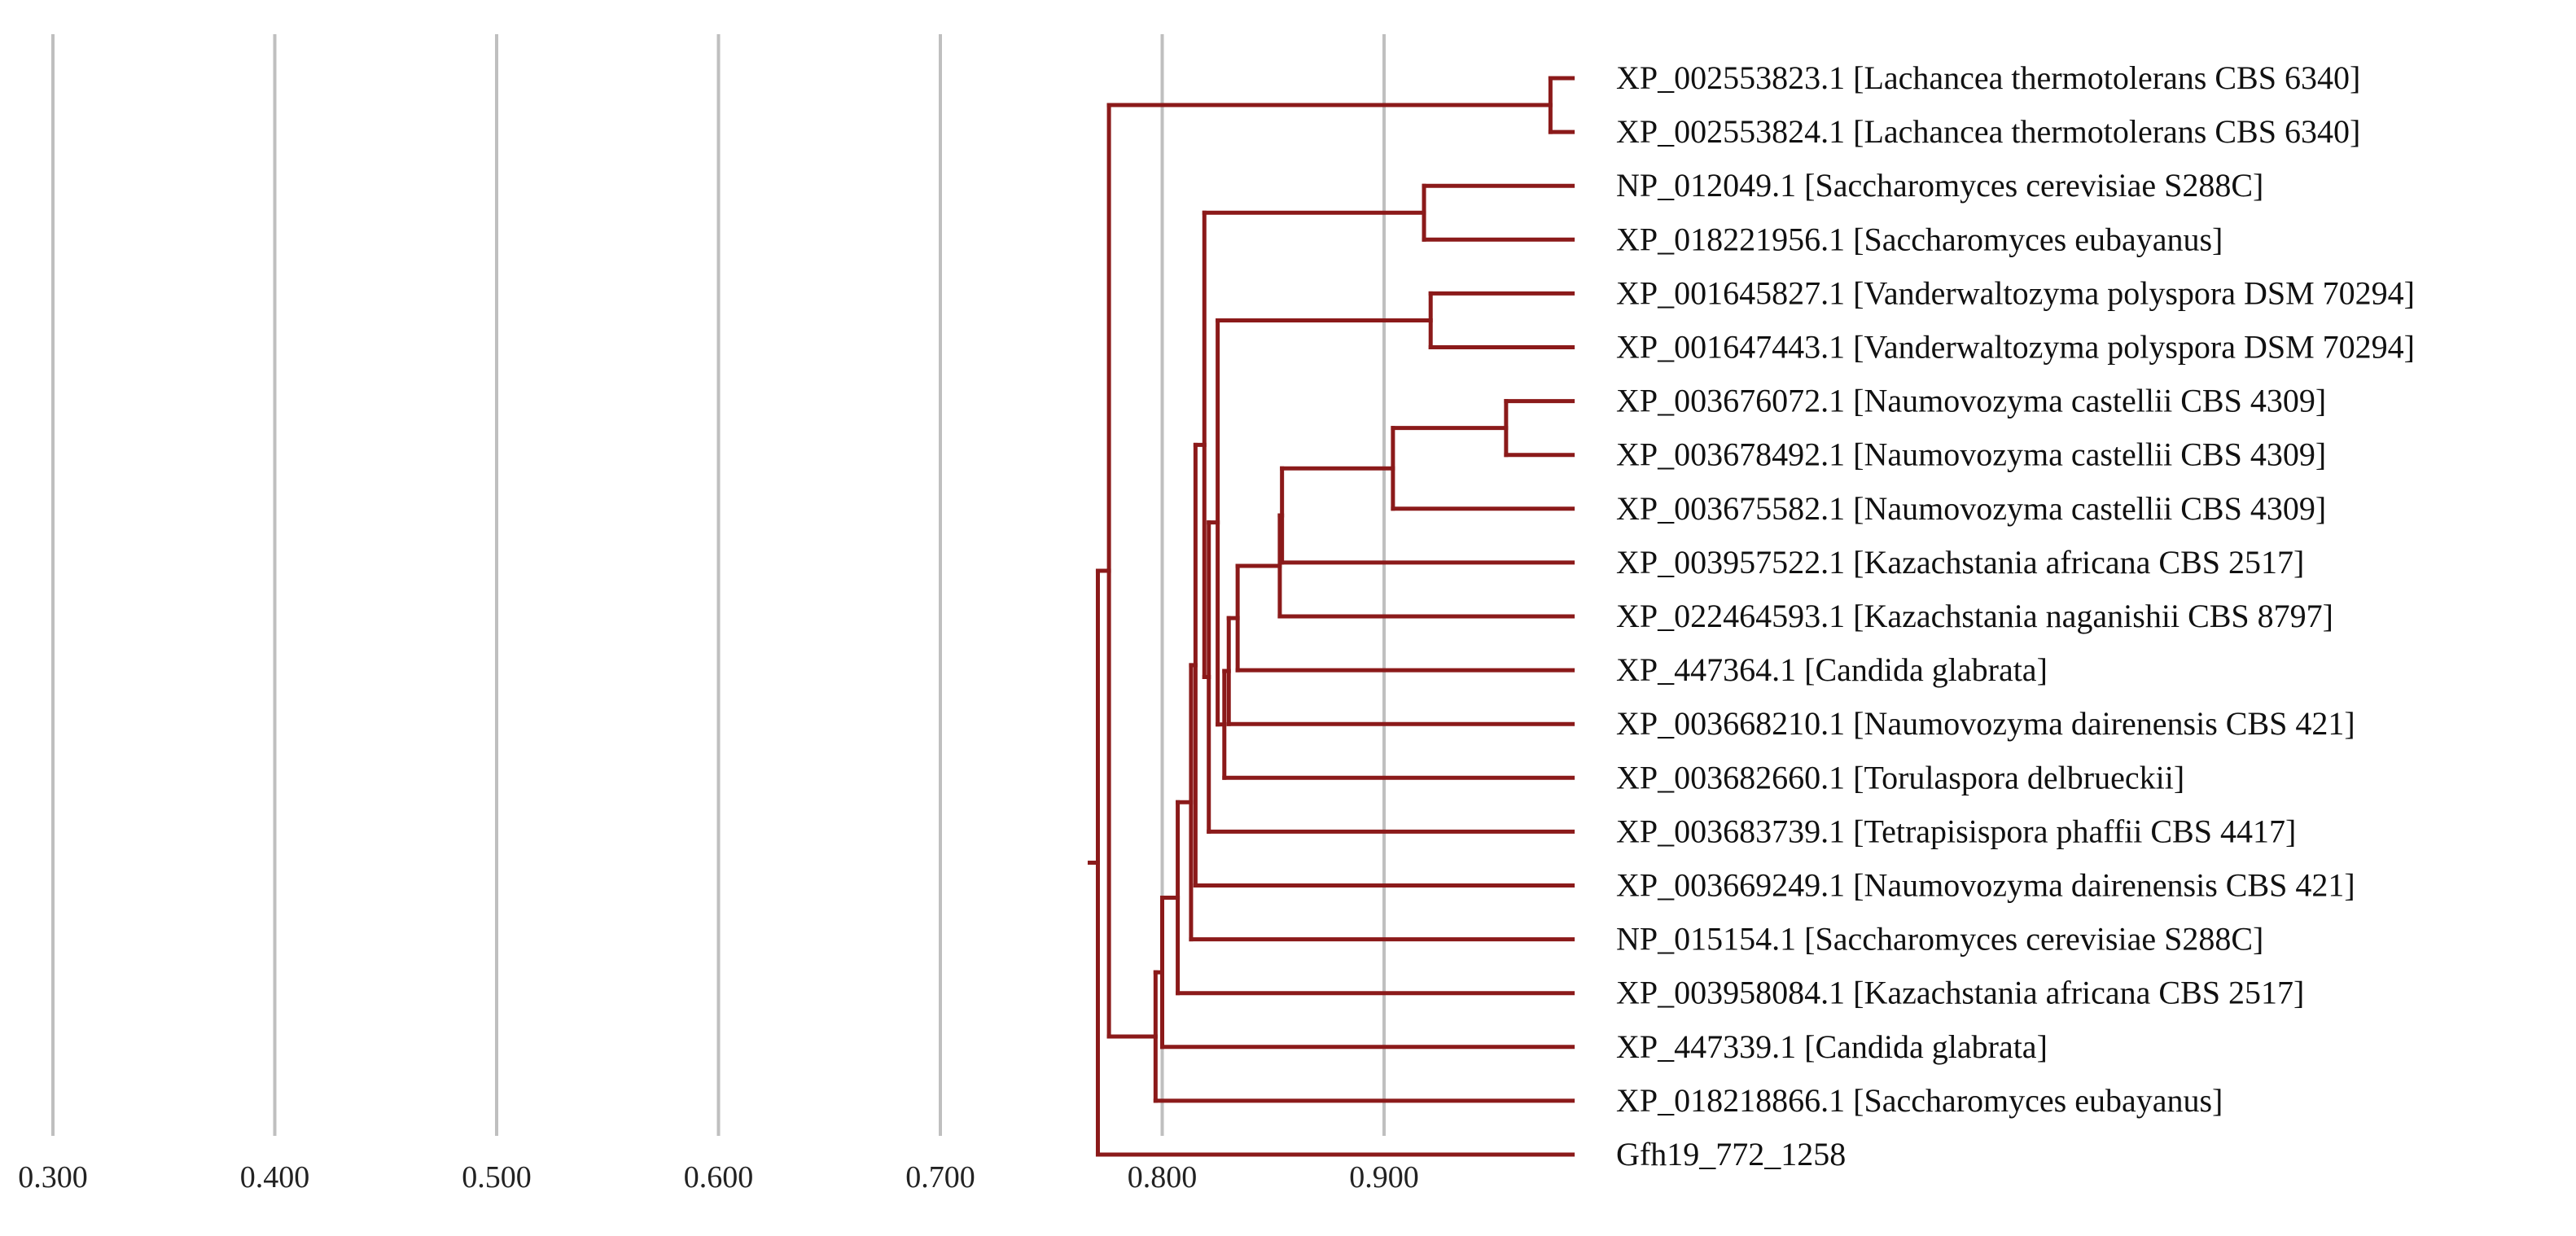 The width and height of the screenshot is (2576, 1236). What do you see at coordinates (1900, 777) in the screenshot?
I see `leaf-label-13: XP_003682660.1 [Torulaspora delbrueckii]` at bounding box center [1900, 777].